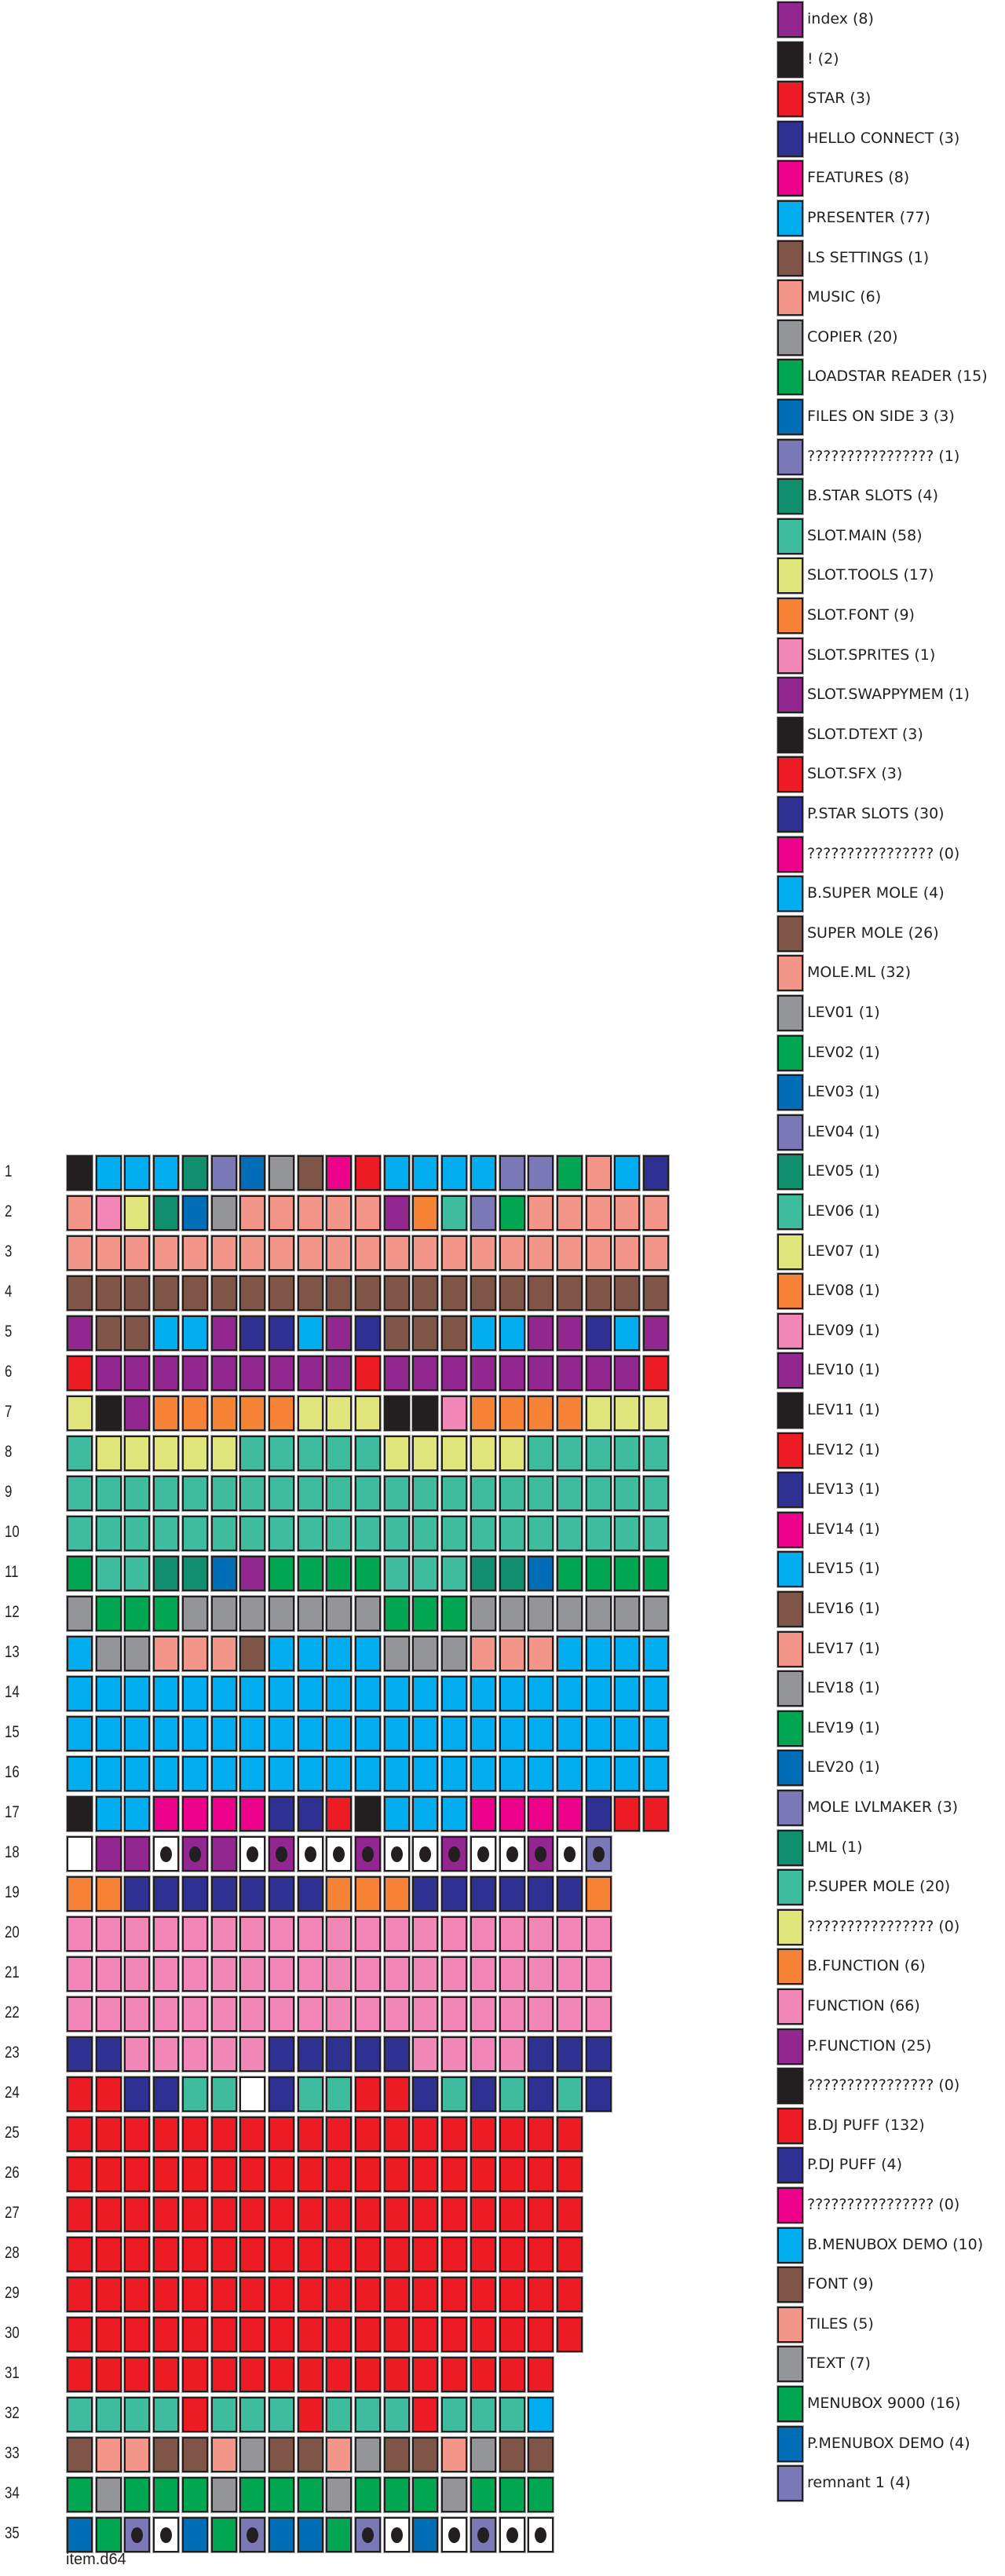  Describe the element at coordinates (855, 774) in the screenshot. I see `legend-label: SLOT.SFX (3)` at that location.